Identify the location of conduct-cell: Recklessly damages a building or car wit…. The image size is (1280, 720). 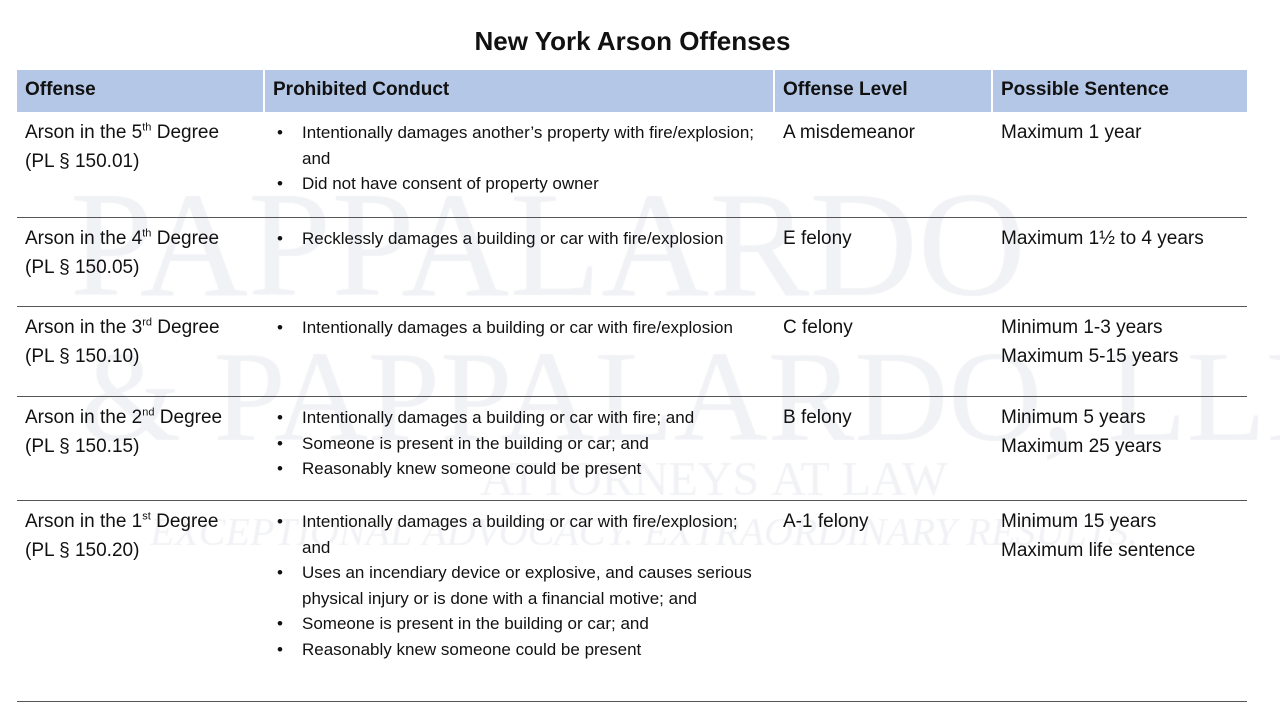
(520, 262).